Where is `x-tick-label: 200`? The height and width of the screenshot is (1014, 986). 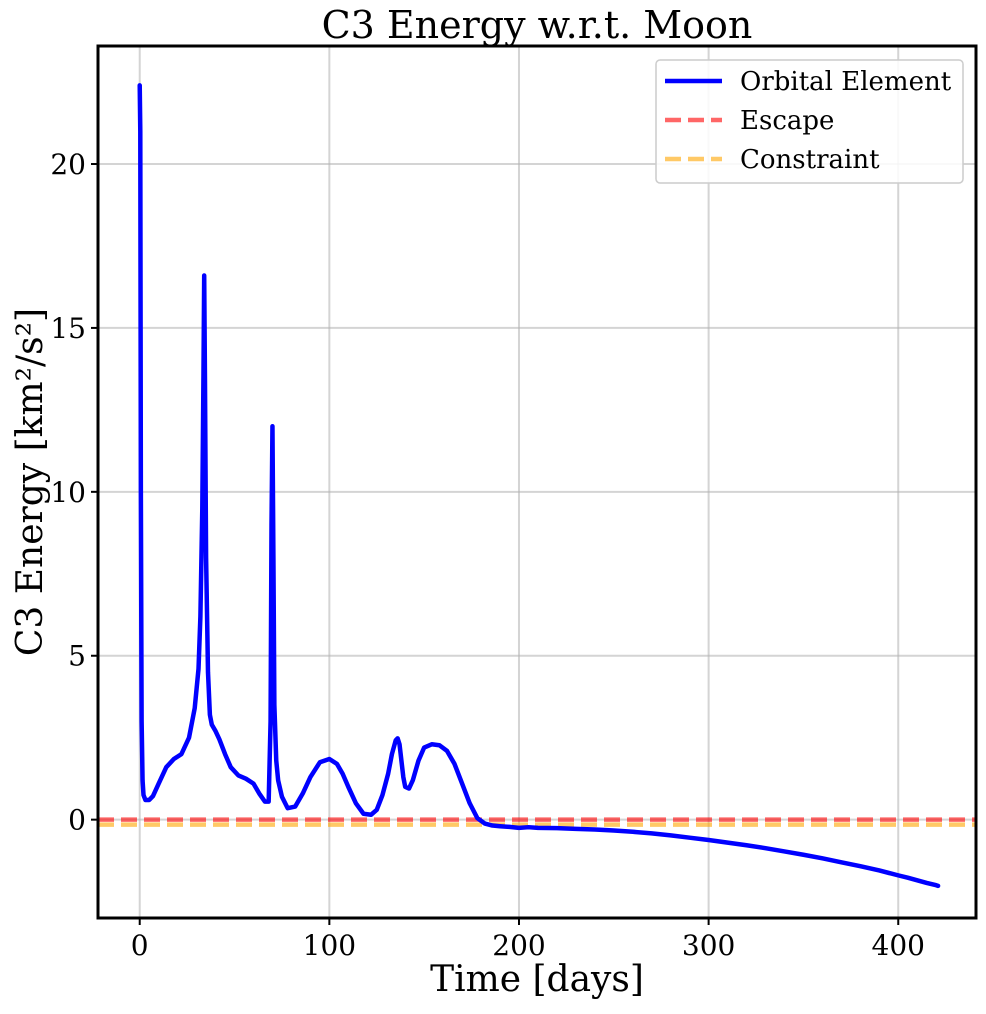
x-tick-label: 200 is located at coordinates (518, 945).